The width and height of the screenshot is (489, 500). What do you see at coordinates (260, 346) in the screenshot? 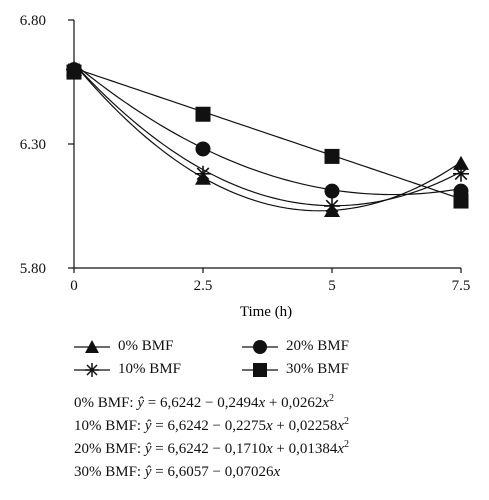
I see `circle-marker-icon` at bounding box center [260, 346].